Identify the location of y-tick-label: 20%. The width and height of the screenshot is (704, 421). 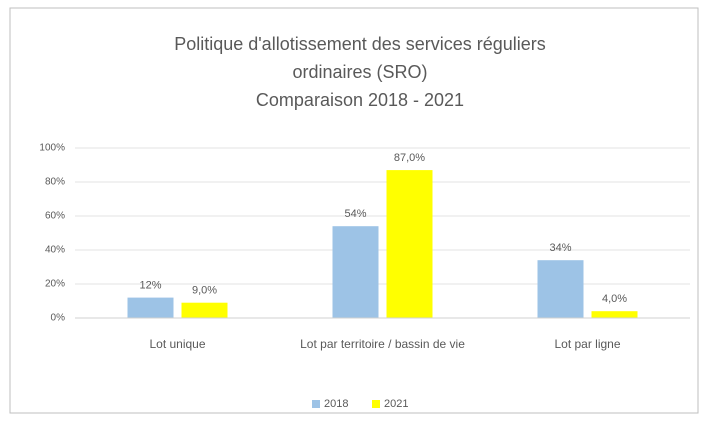
(55, 284).